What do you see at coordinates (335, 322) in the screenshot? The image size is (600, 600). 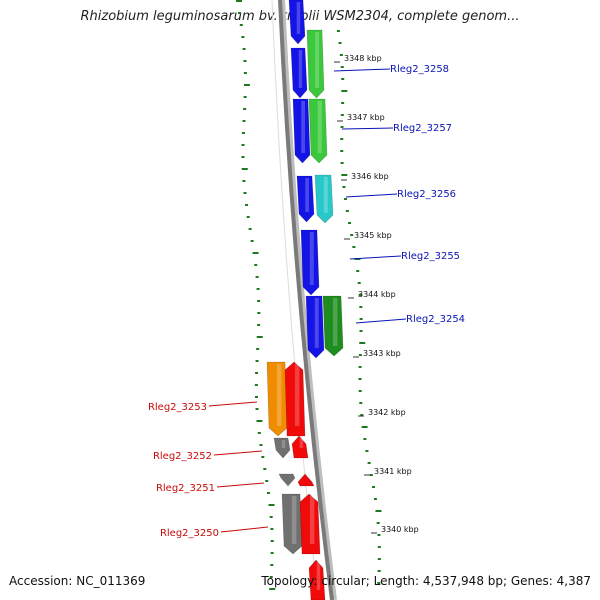 I see `gene-arrow-darkgreen-shade` at bounding box center [335, 322].